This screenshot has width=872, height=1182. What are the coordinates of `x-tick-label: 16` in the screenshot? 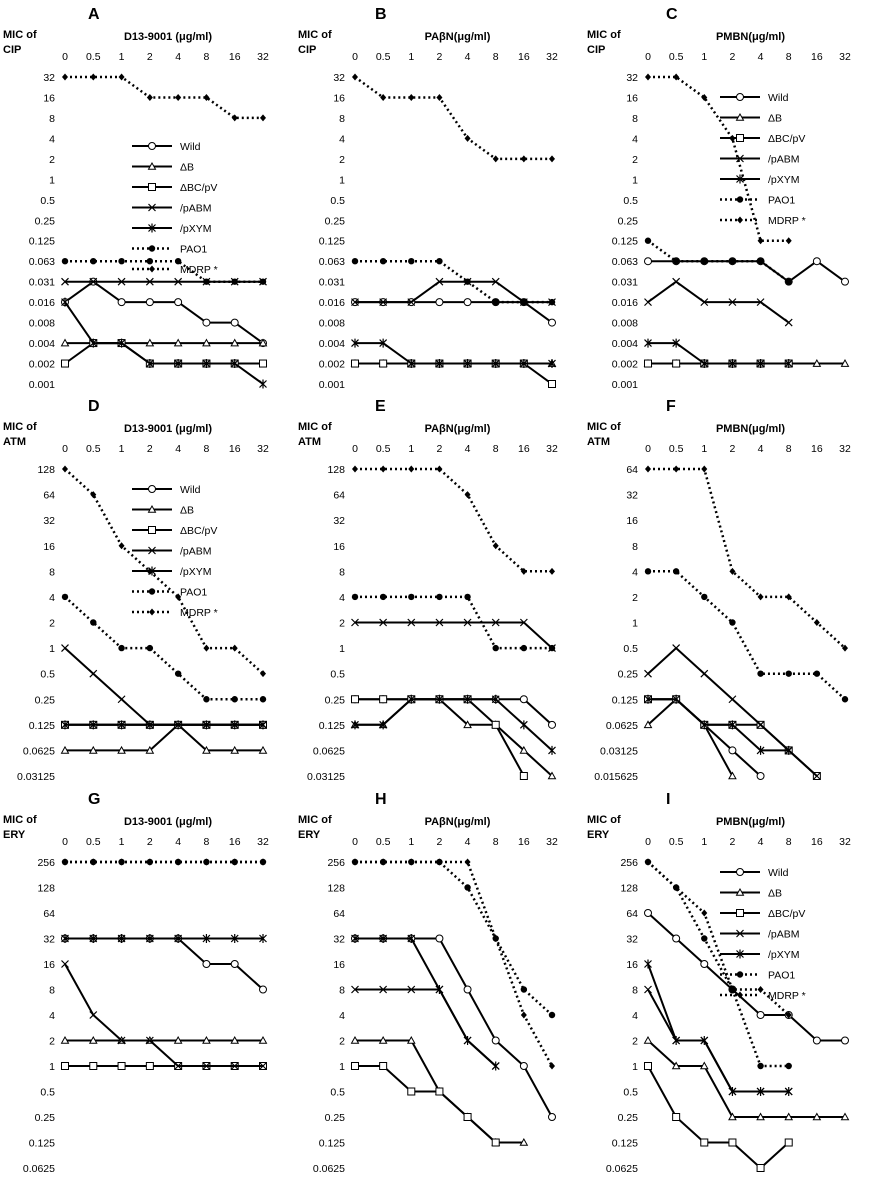 It's located at (235, 57).